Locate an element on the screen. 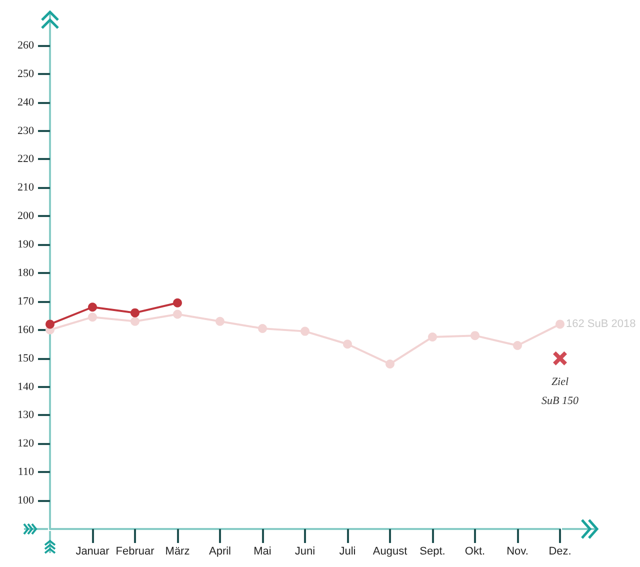  y-tick-label: 210 is located at coordinates (26, 188).